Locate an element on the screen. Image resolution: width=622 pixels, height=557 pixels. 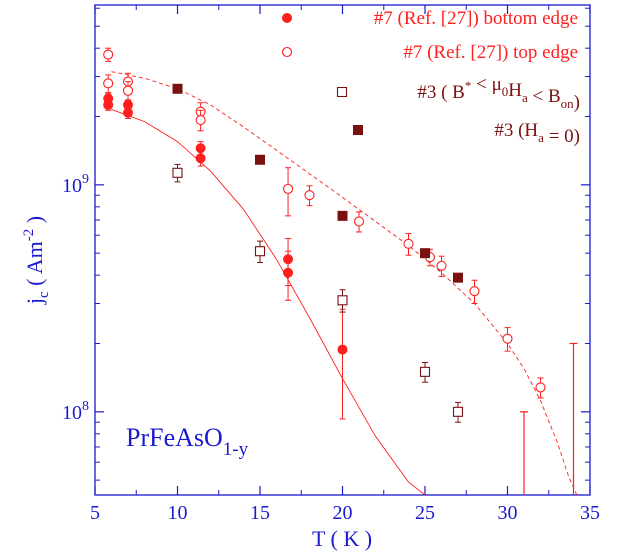
y-tick-labels: 10⁸ 10⁹ is located at coordinates (75, 298).